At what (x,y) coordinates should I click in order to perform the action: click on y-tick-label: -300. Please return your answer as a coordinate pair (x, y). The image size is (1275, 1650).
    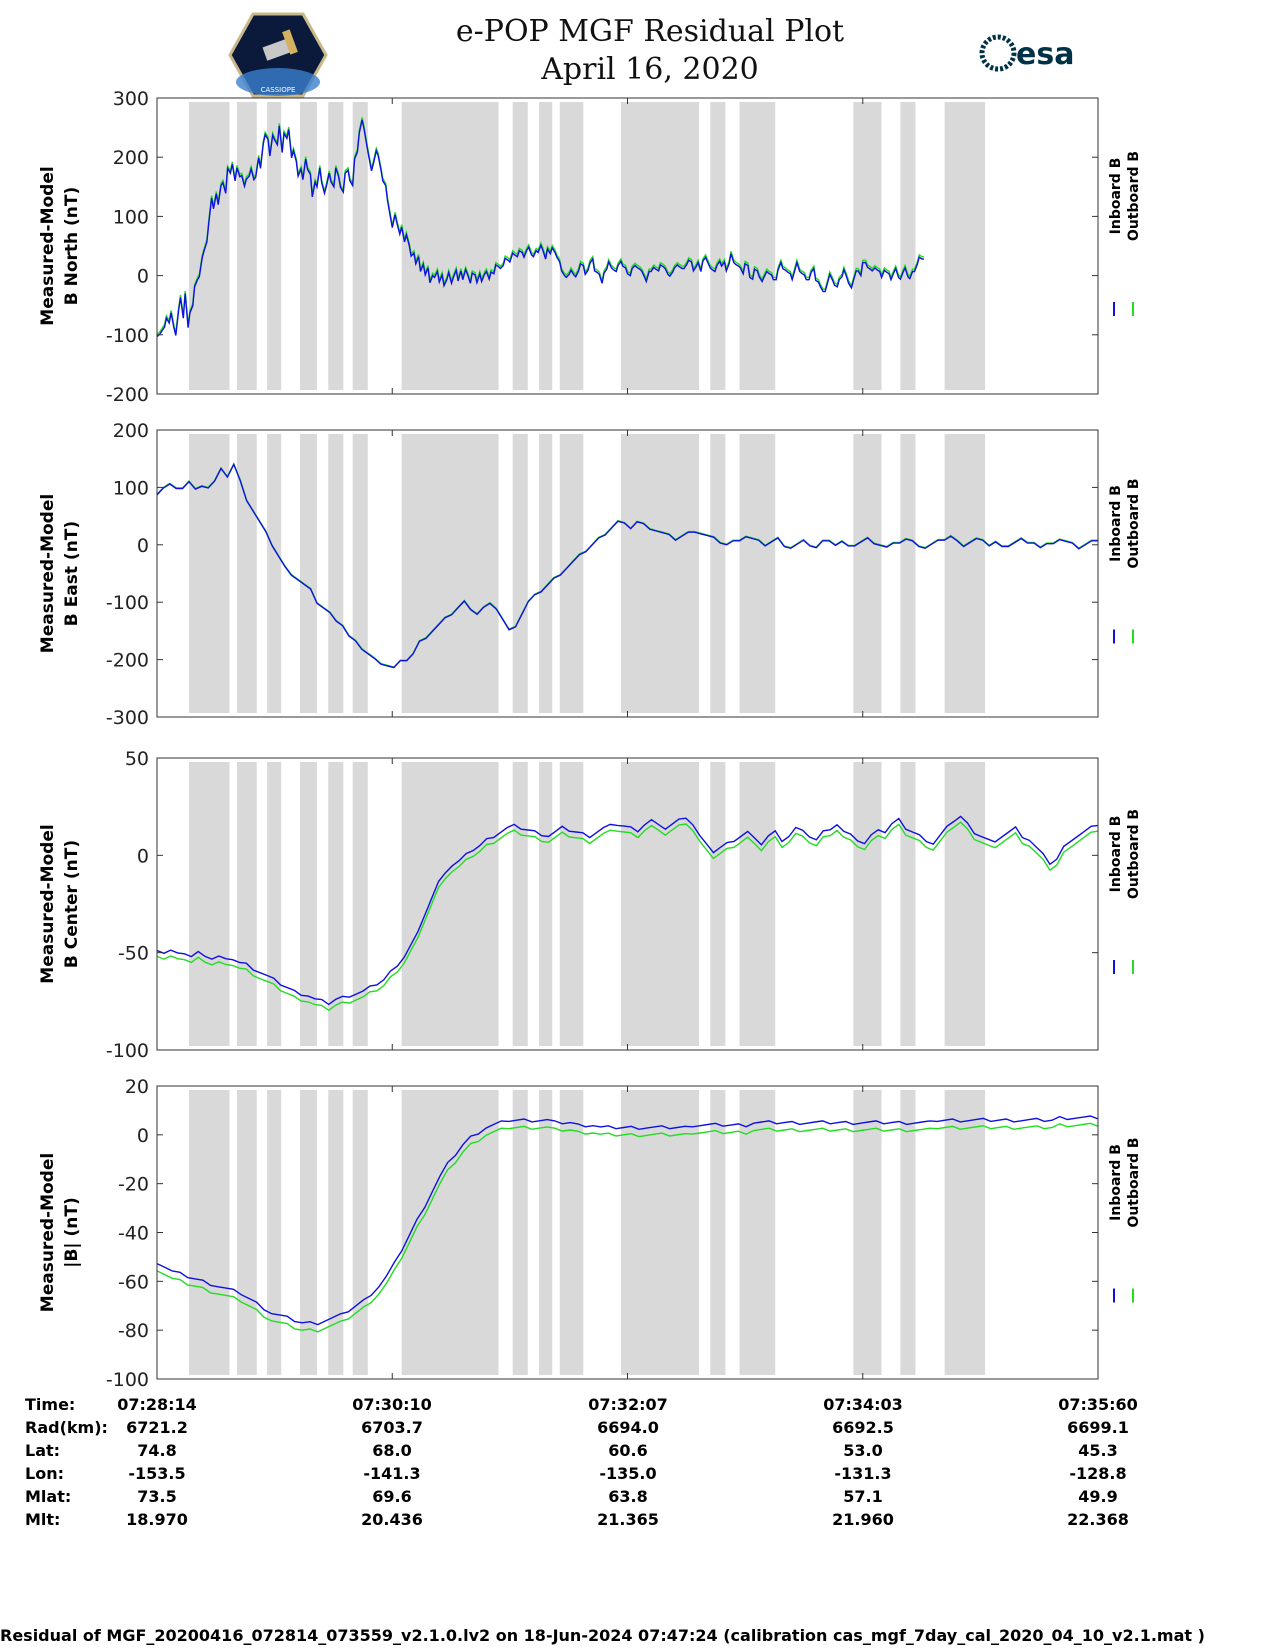
    Looking at the image, I should click on (127, 718).